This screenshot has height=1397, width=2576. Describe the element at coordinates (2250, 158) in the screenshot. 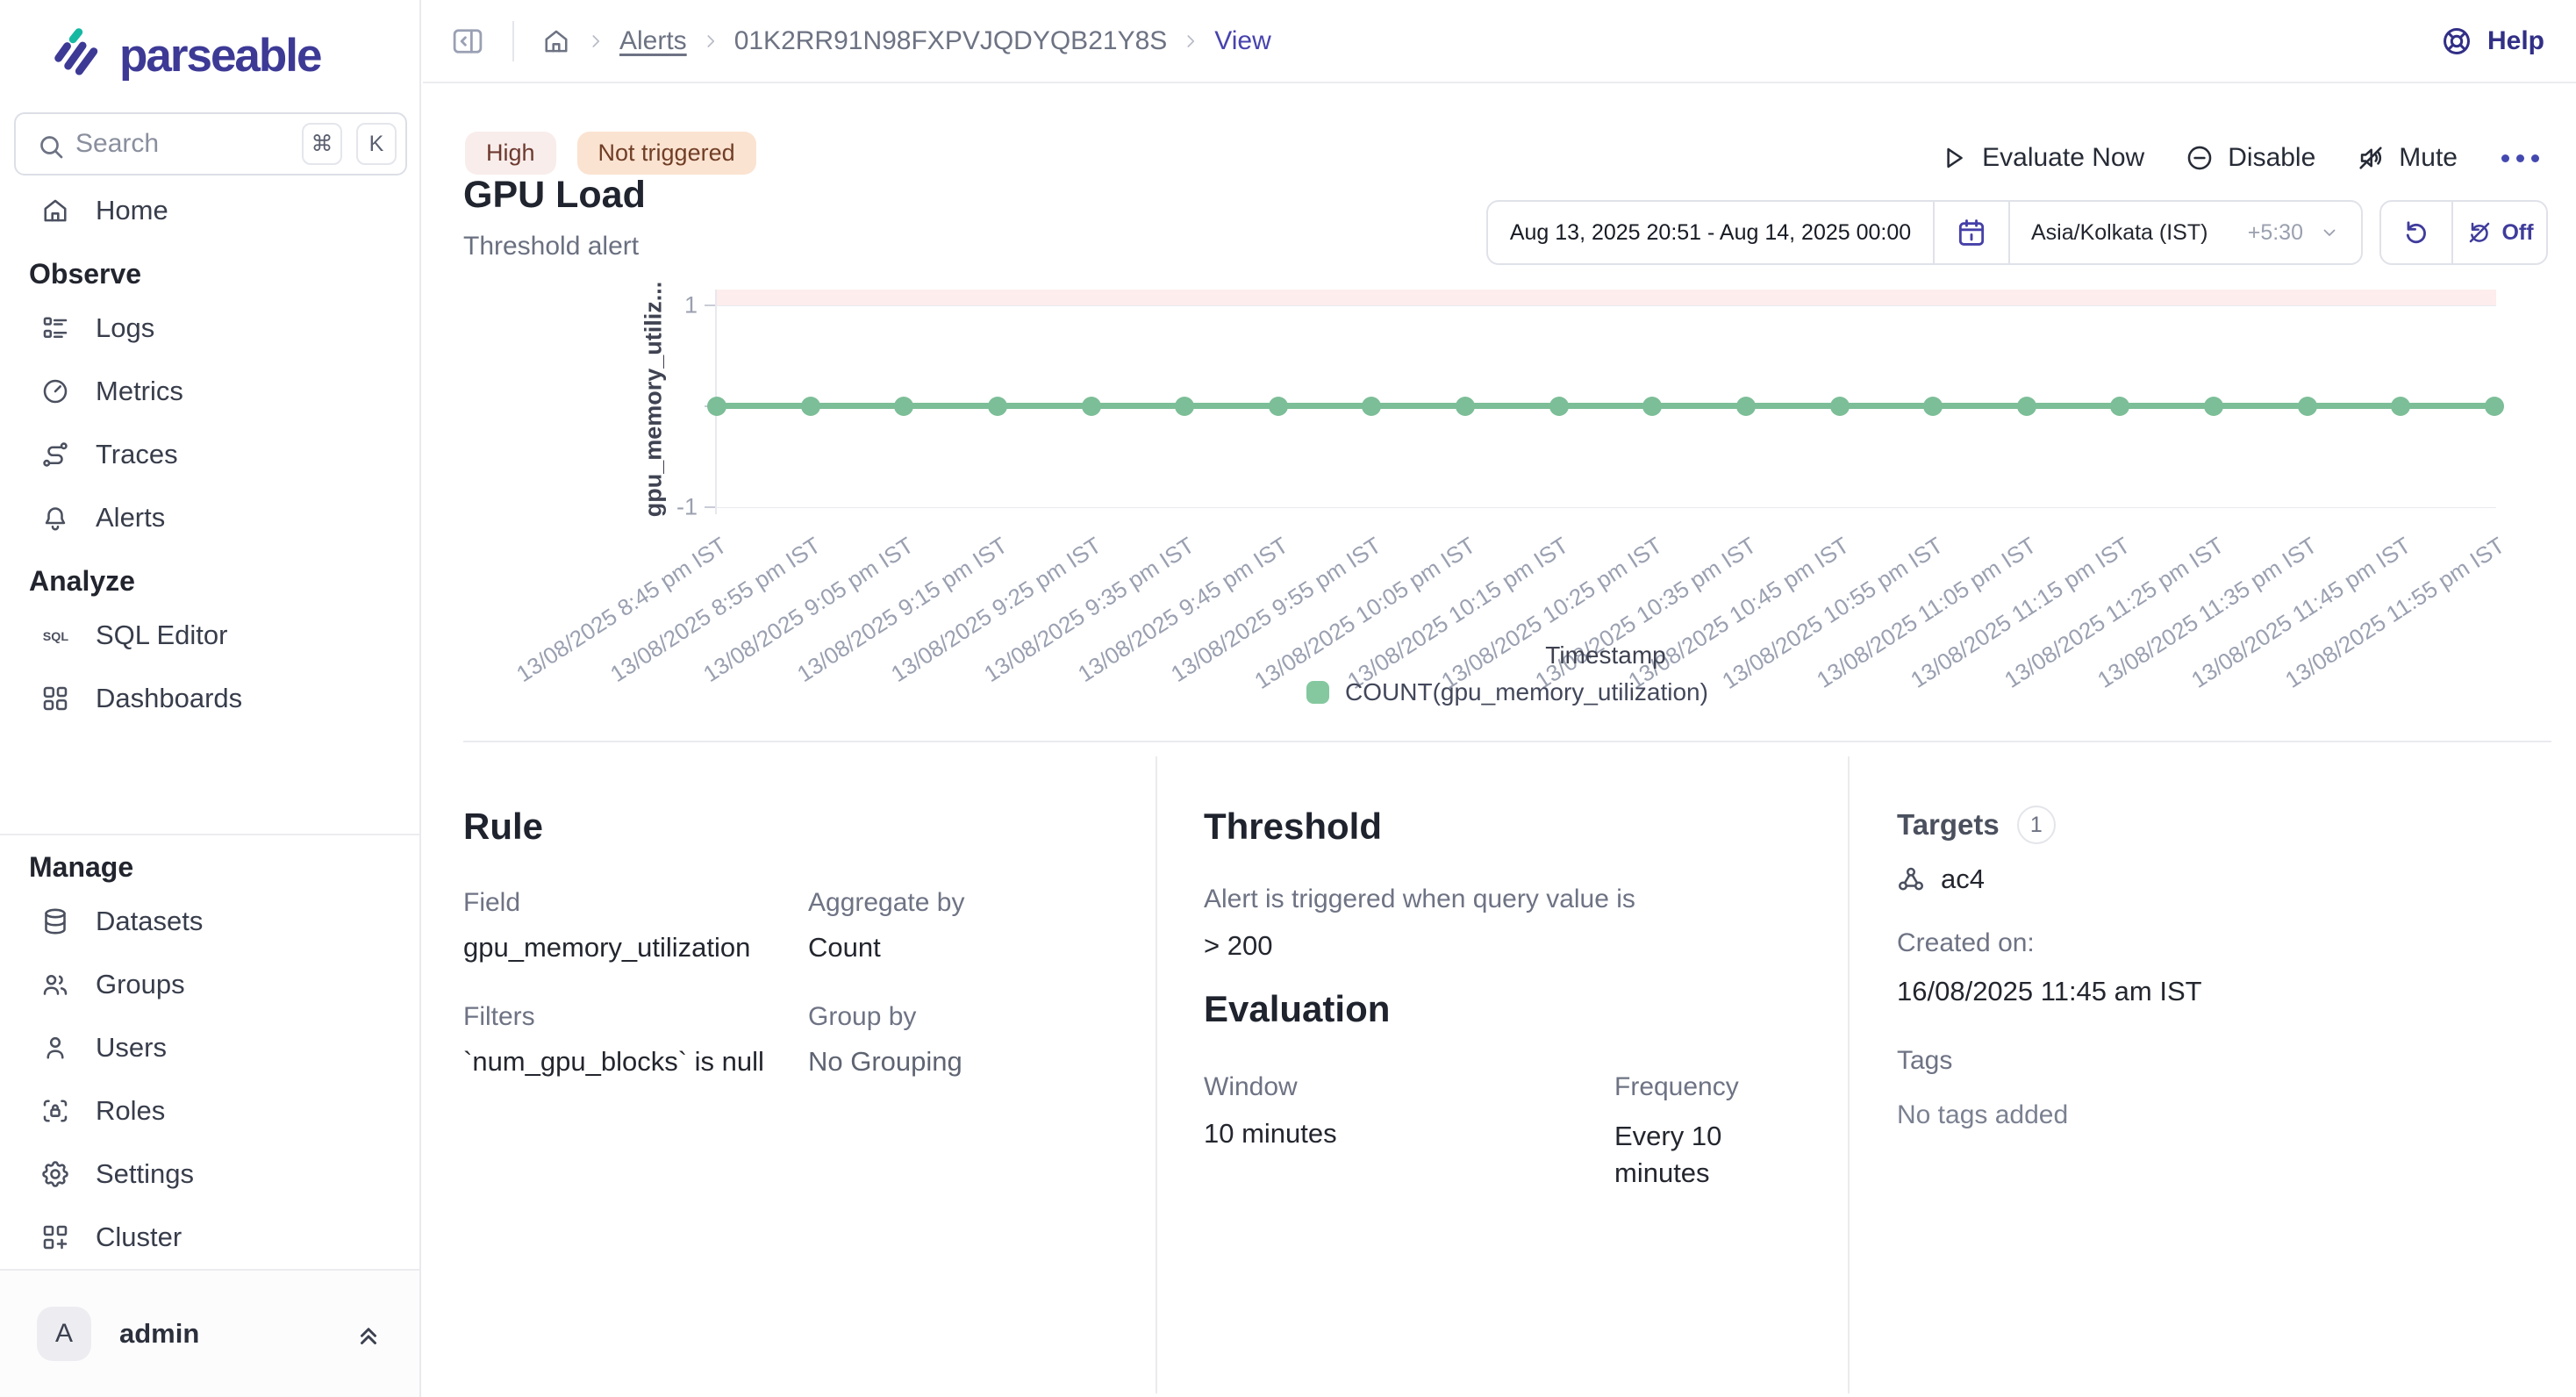

I see `disable-button: Disable` at that location.